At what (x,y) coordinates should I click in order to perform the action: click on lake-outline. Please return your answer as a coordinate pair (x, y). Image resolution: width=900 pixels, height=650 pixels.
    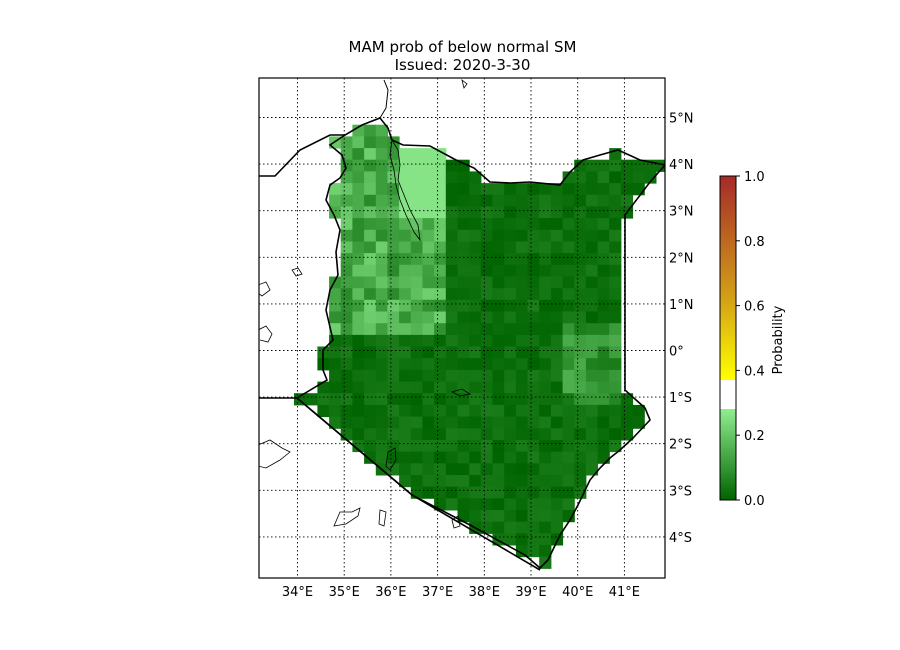
    Looking at the image, I should click on (347, 517).